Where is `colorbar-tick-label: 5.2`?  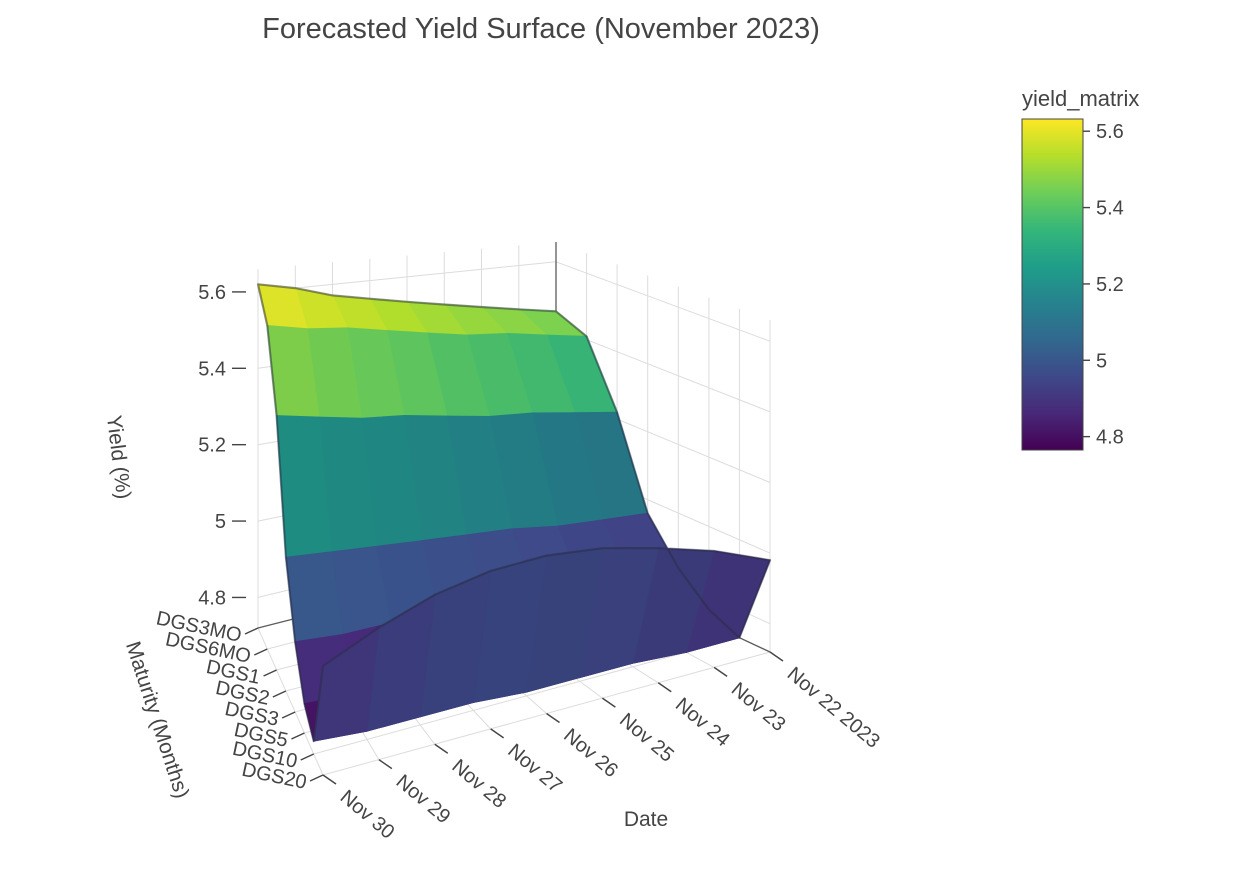
colorbar-tick-label: 5.2 is located at coordinates (1110, 285).